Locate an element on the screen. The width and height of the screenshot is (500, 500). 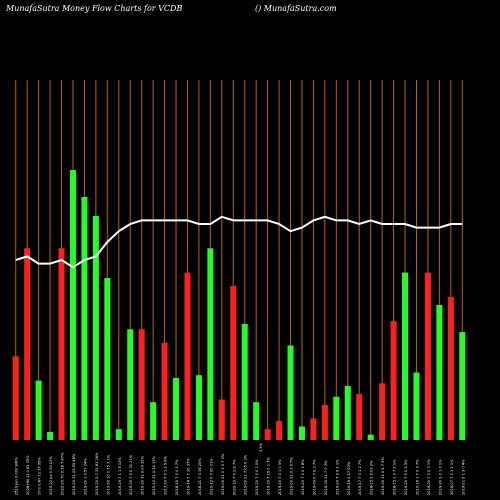
x-tick-label: 2018-21 7 0.38 20% is located at coordinates (200, 476).